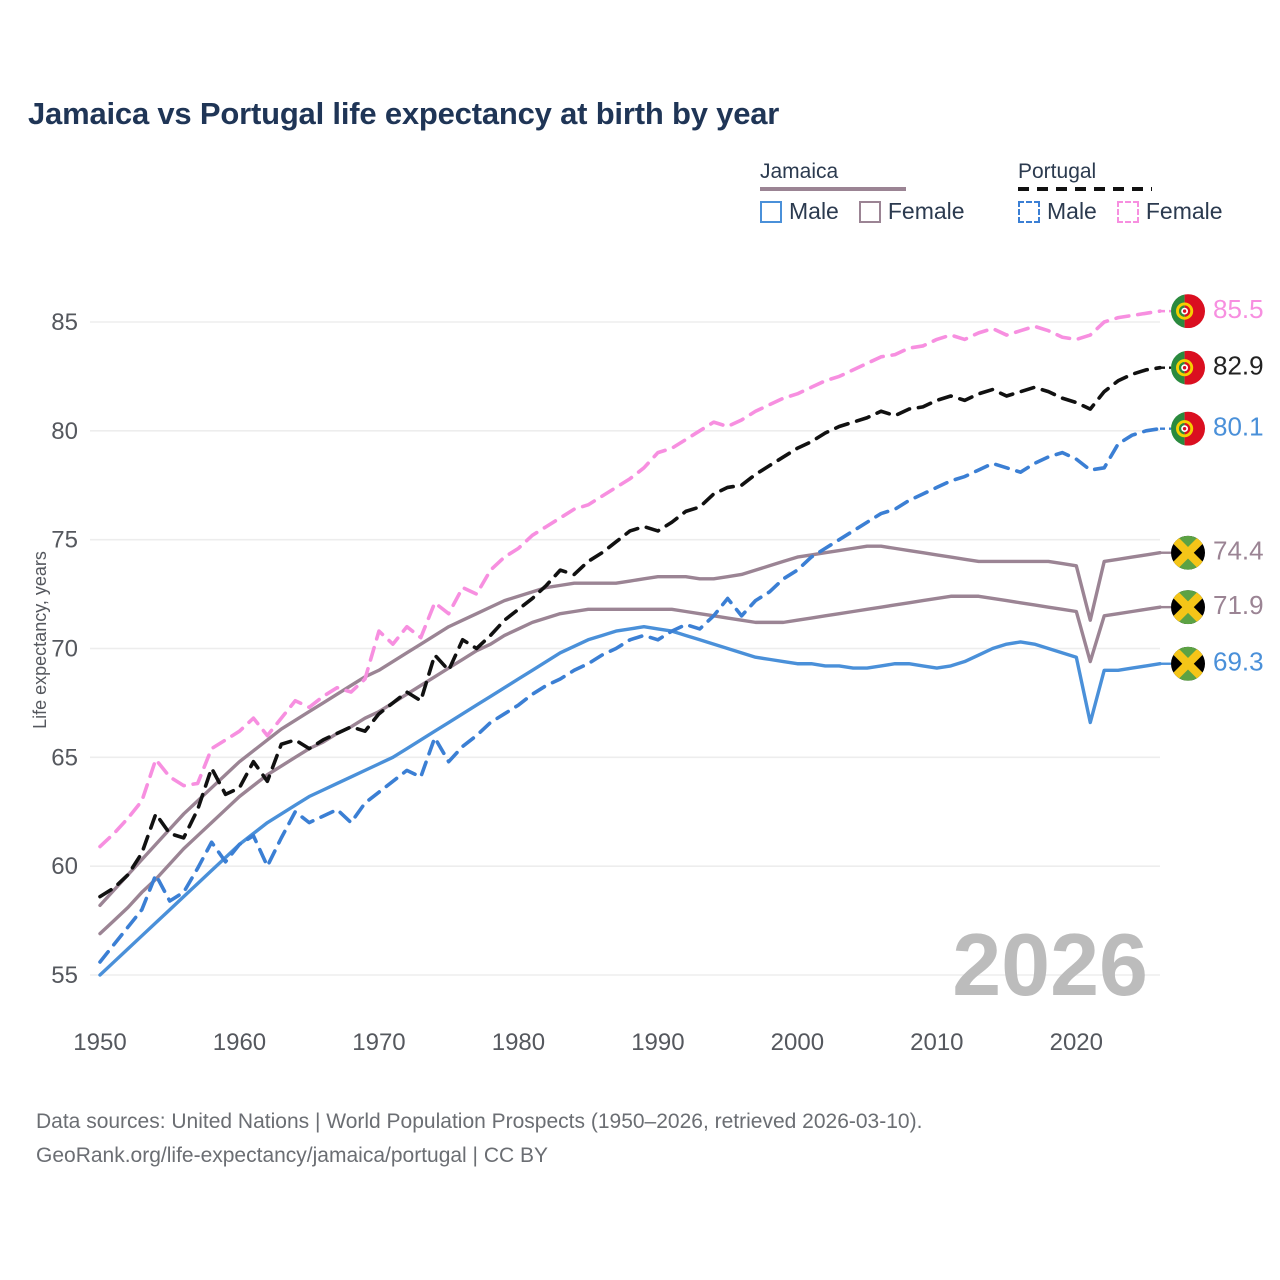  I want to click on y-axis-tick-label: 85, so click(64, 322).